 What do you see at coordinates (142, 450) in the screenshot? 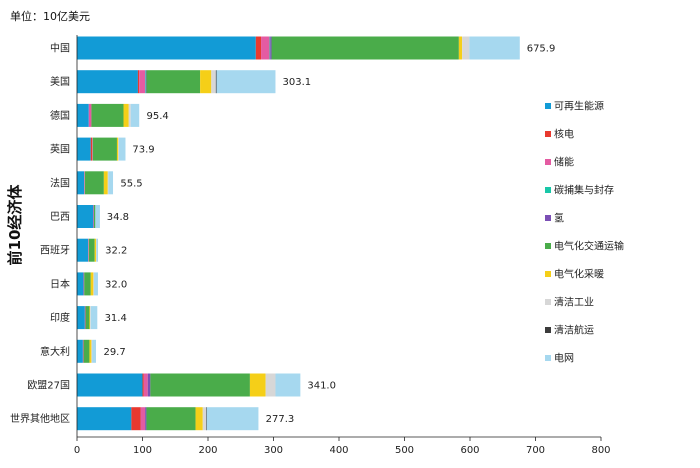
I see `x-tick-label: 100` at bounding box center [142, 450].